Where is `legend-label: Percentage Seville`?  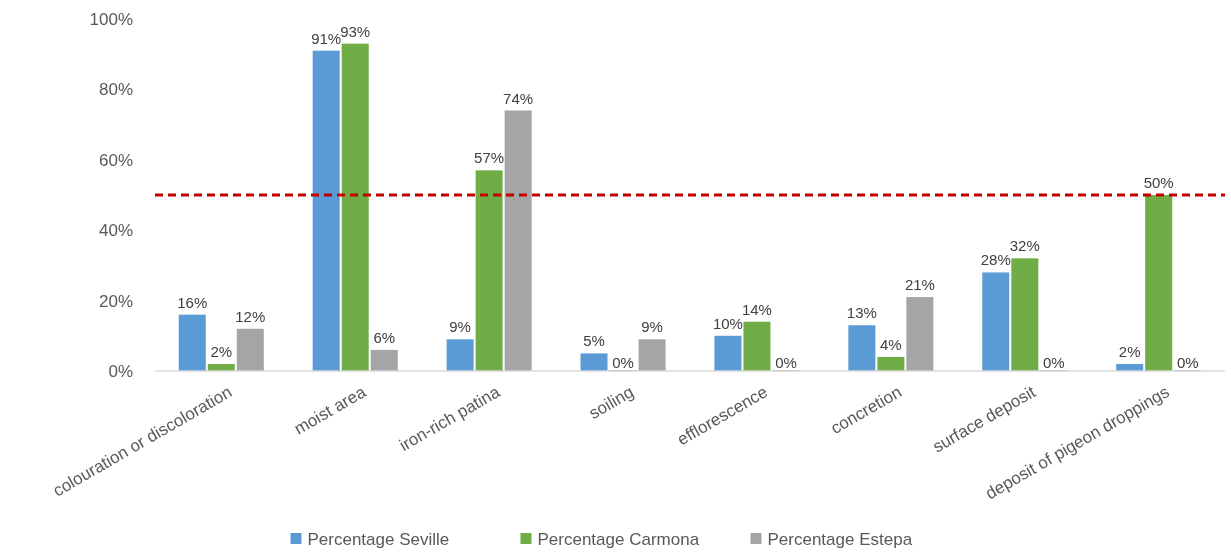 legend-label: Percentage Seville is located at coordinates (378, 539).